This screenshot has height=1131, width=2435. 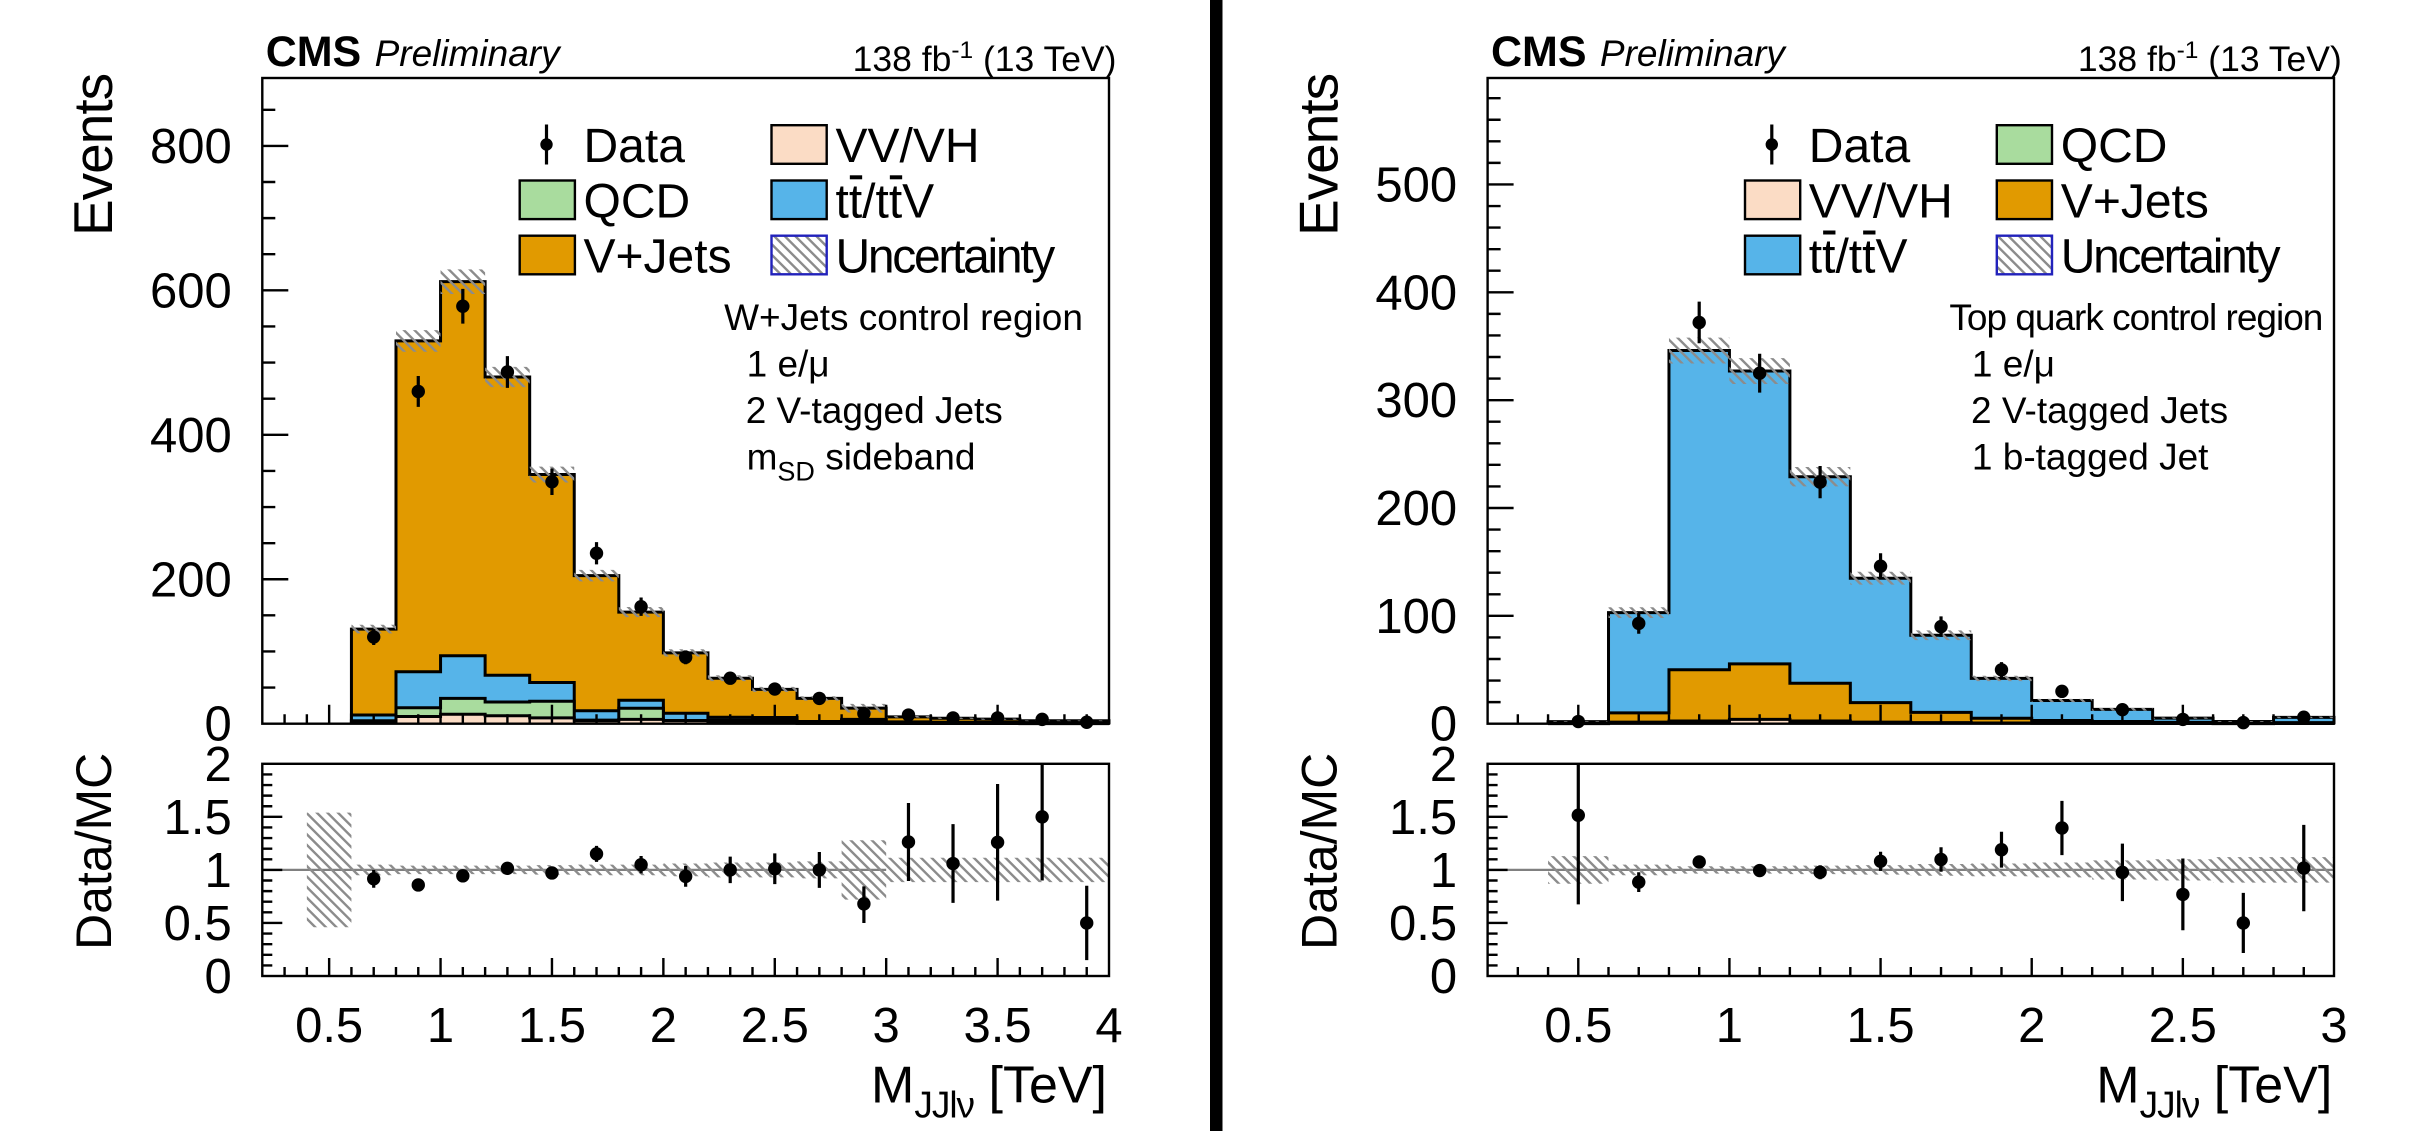 I want to click on svg-text: 3.5, so click(x=998, y=1026).